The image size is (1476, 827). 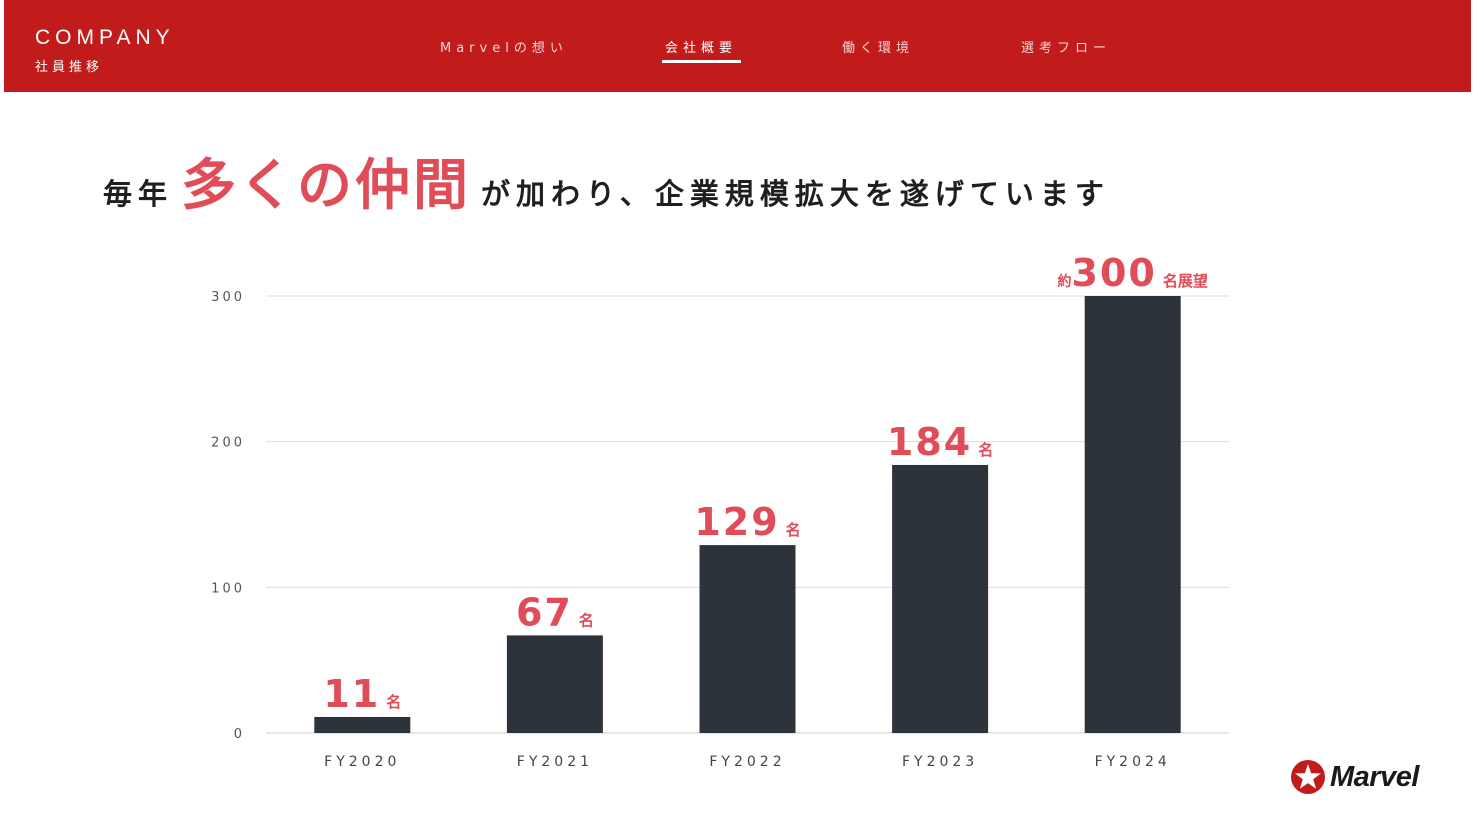 What do you see at coordinates (555, 612) in the screenshot?
I see `data-label: 67 名` at bounding box center [555, 612].